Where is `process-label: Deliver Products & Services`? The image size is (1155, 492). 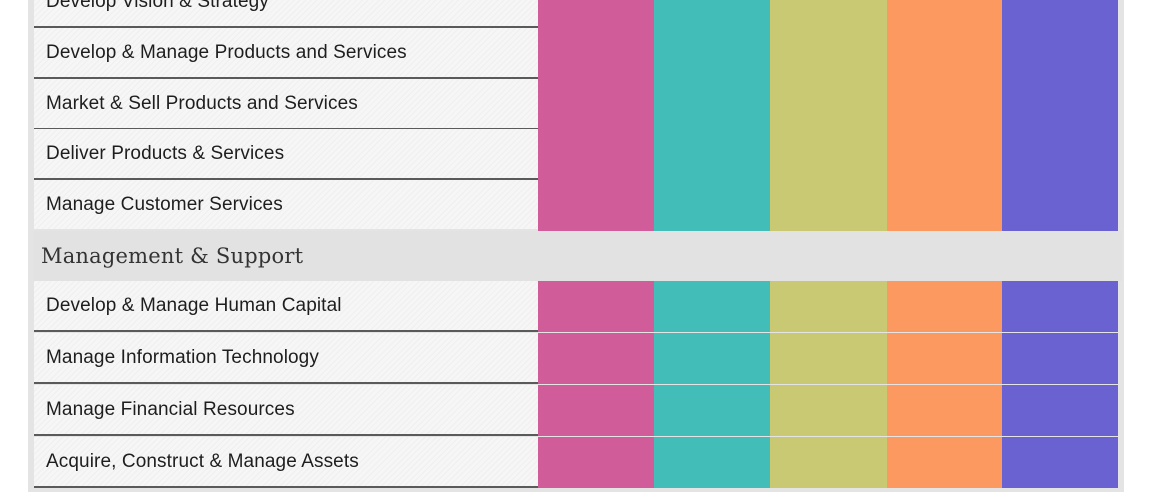
process-label: Deliver Products & Services is located at coordinates (165, 153).